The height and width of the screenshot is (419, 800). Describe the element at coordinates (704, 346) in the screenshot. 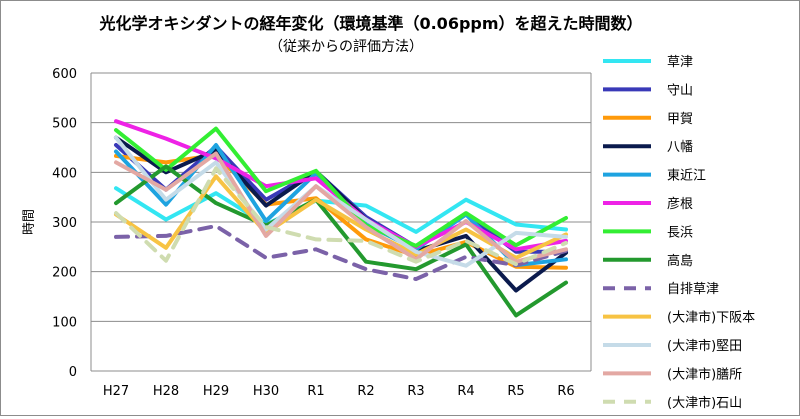

I see `legend-label: (大津市)堅田` at that location.